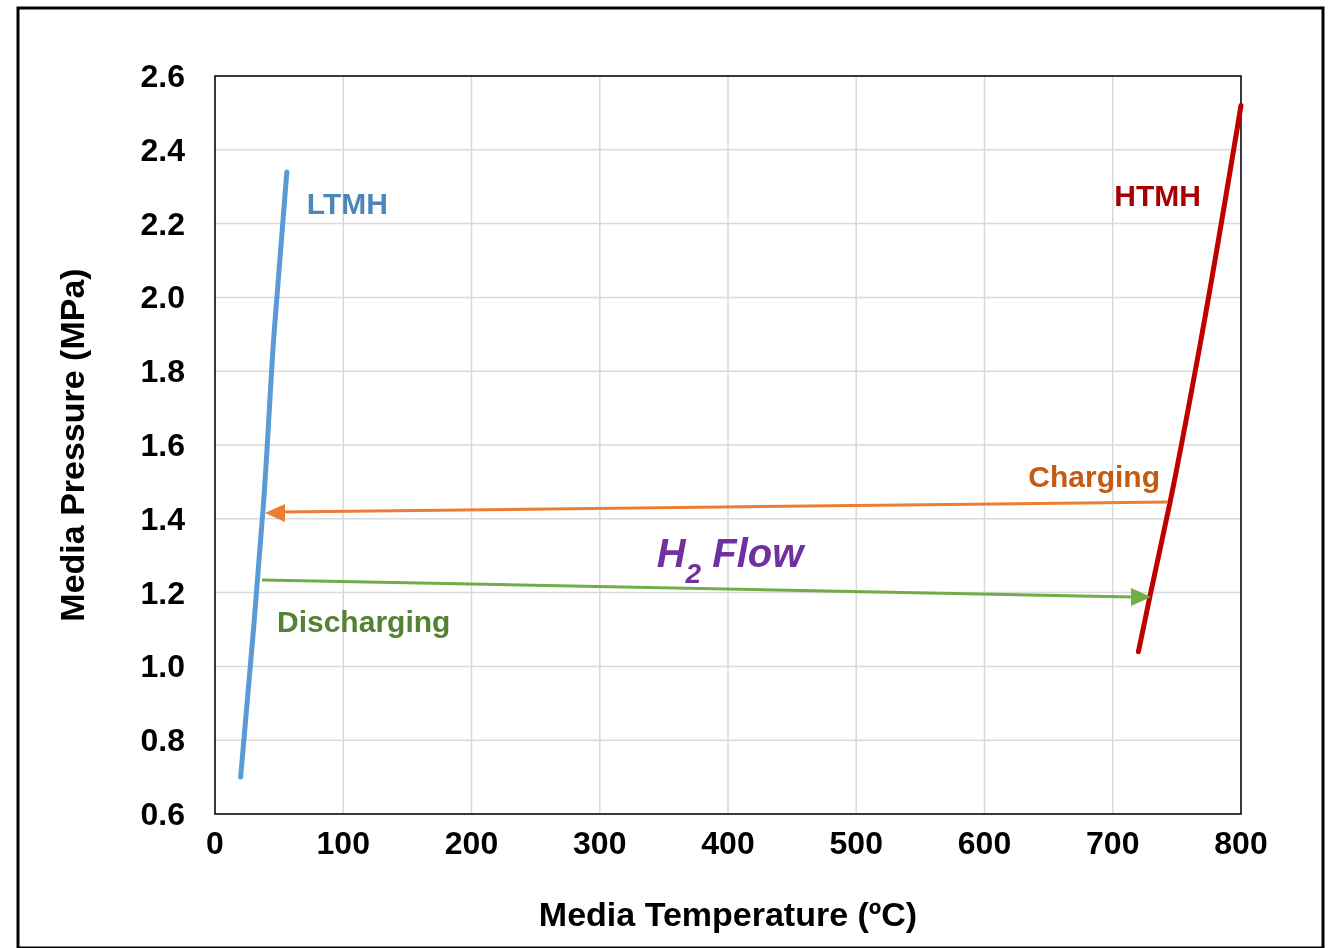  Describe the element at coordinates (215, 843) in the screenshot. I see `x-tick-label: 0` at that location.